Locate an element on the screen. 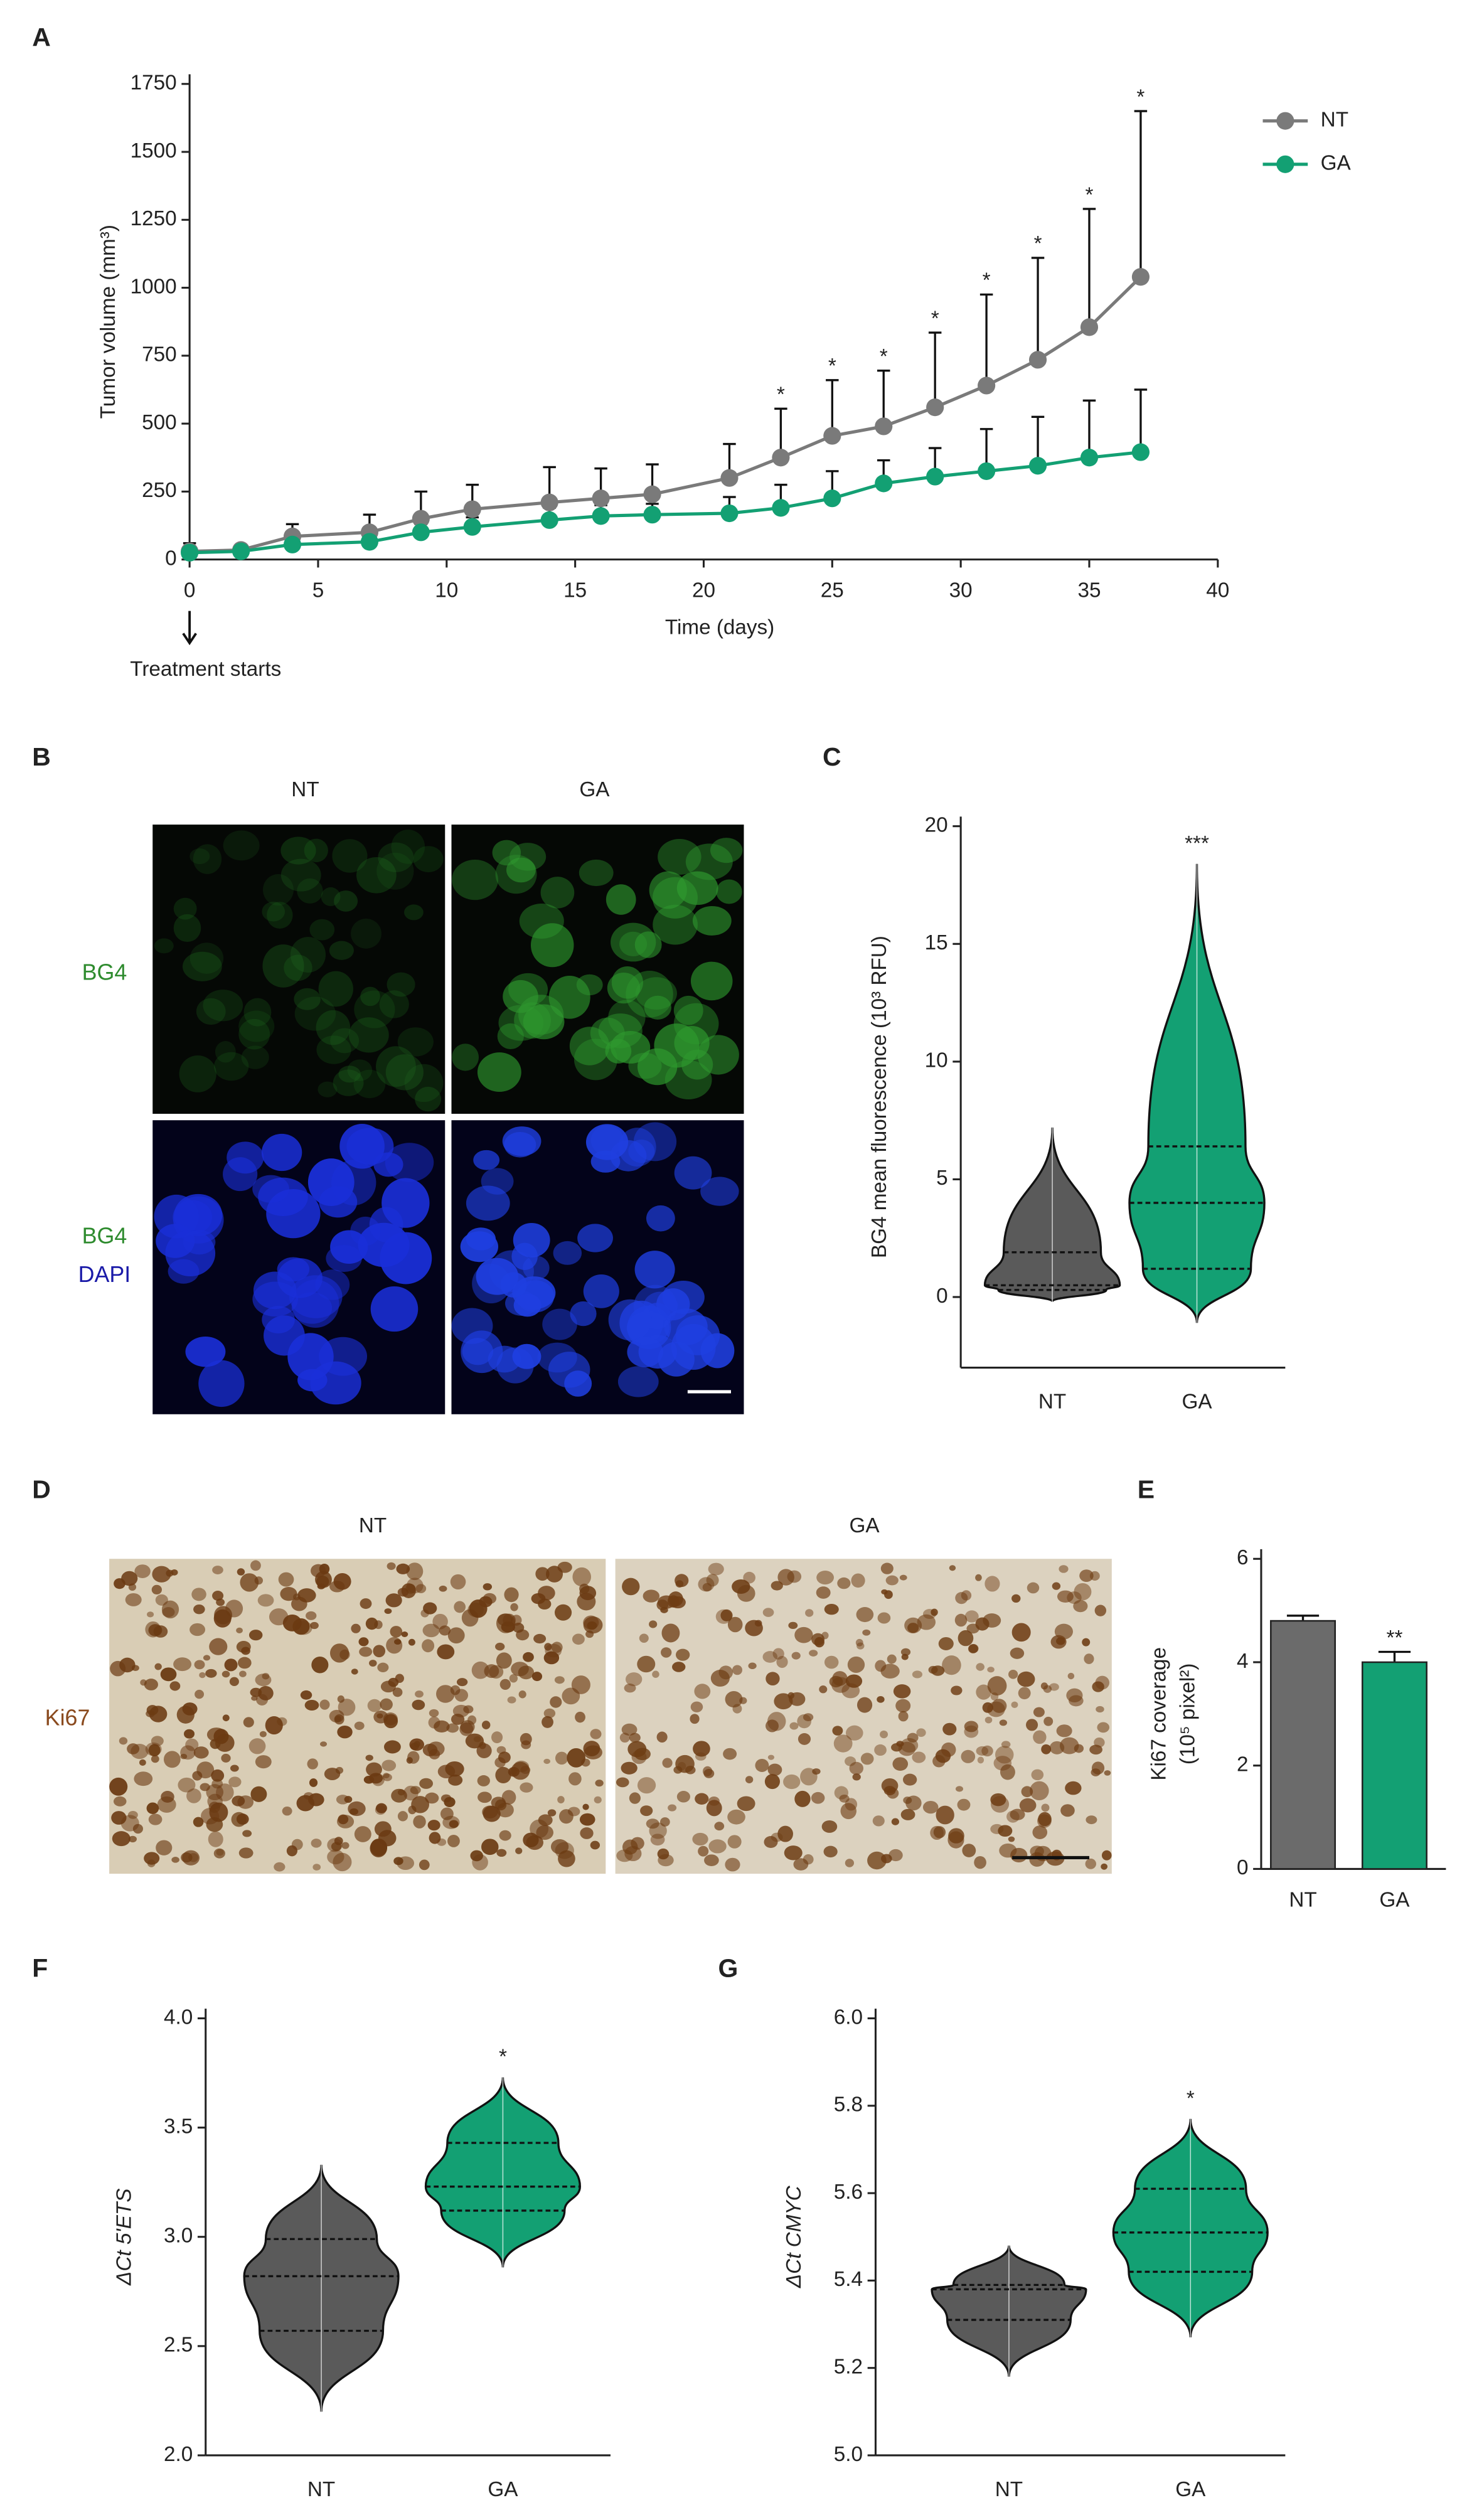 The width and height of the screenshot is (1462, 2520). micrograph is located at coordinates (299, 969).